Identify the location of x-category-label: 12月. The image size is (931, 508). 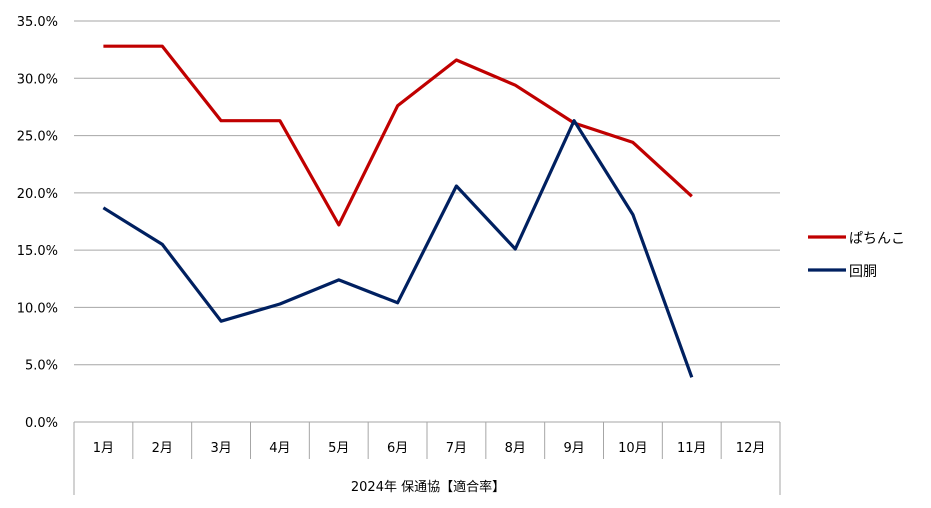
(751, 448).